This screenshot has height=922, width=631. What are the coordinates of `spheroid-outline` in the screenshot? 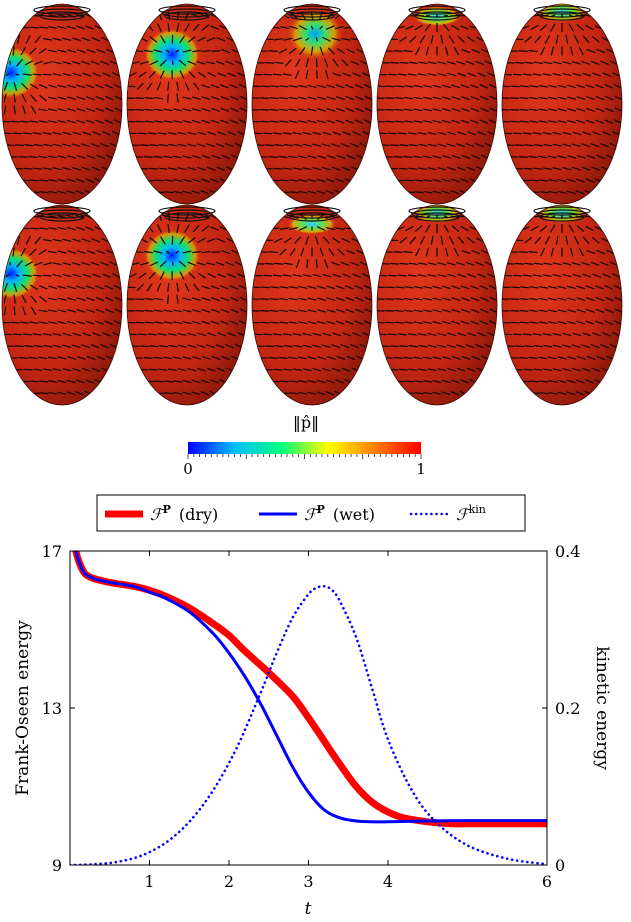 It's located at (62, 305).